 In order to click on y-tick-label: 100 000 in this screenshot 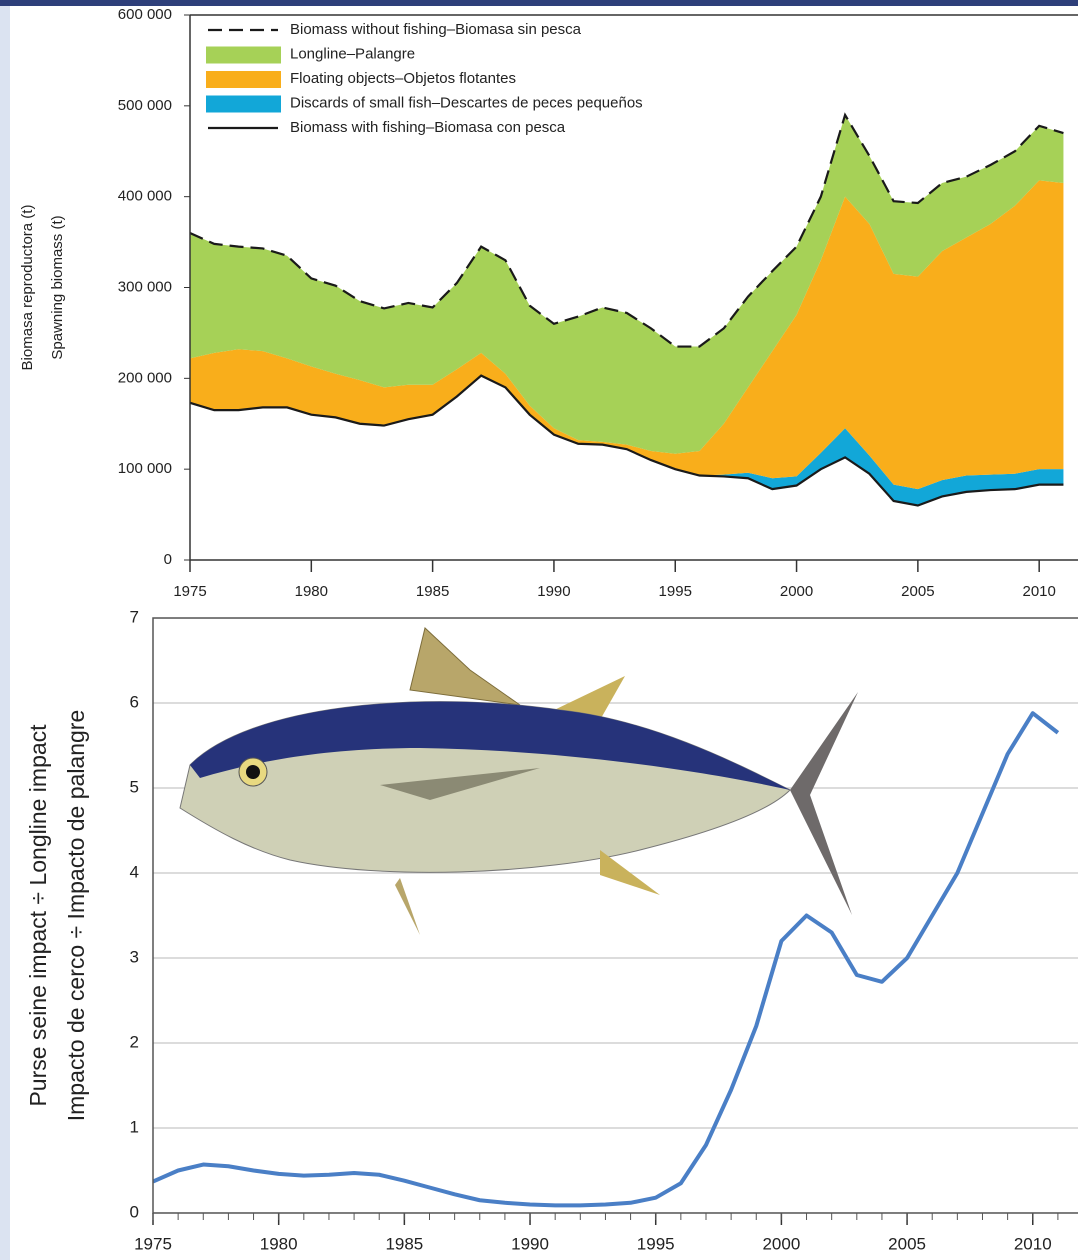, I will do `click(145, 468)`.